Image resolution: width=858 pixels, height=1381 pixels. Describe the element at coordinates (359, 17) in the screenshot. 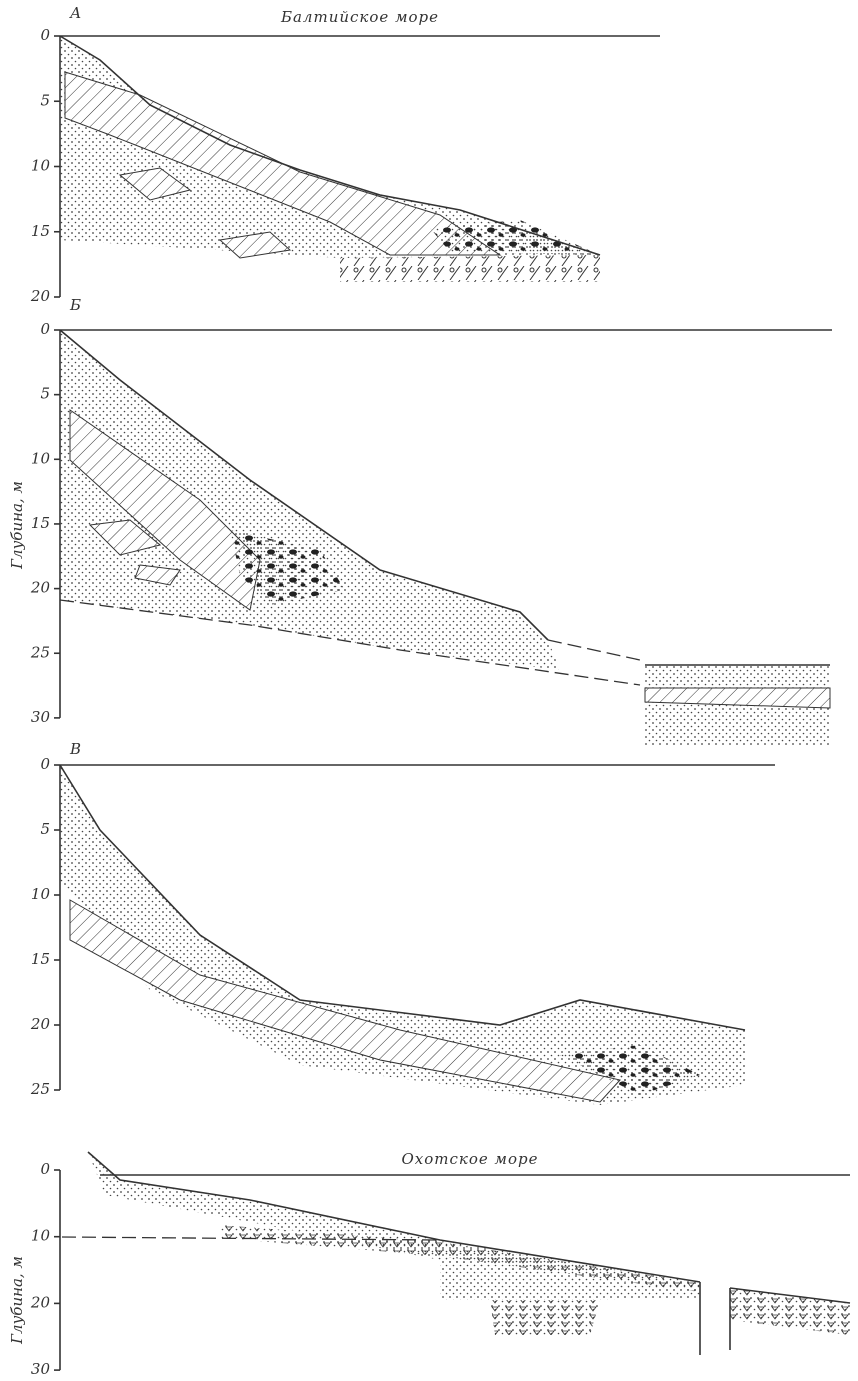

I see `panel-title: Балтийское море` at that location.